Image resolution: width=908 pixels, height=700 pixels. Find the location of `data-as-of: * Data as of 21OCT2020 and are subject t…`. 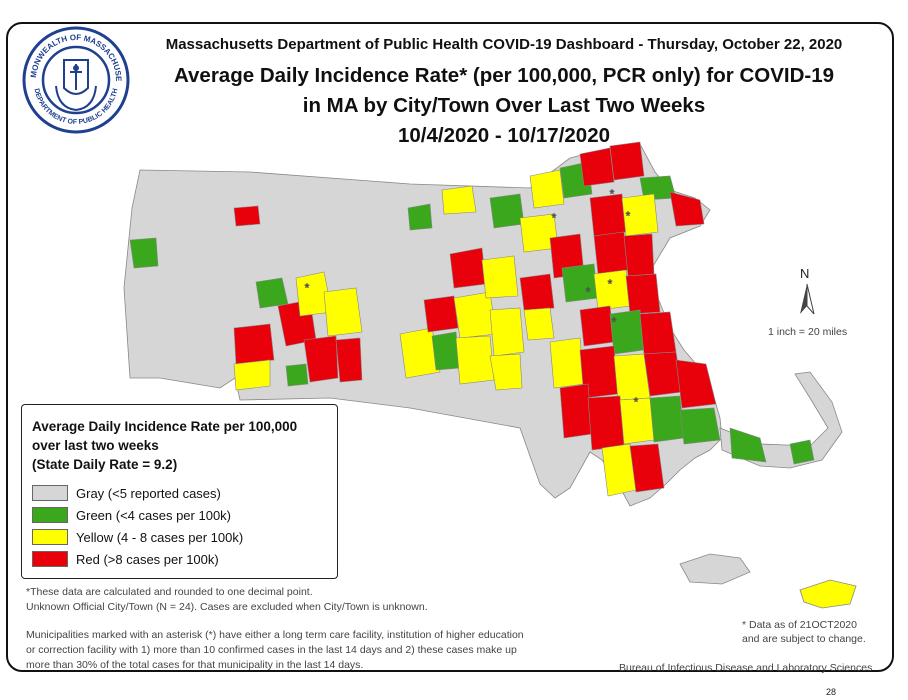

data-as-of: * Data as of 21OCT2020 and are subject t… is located at coordinates (817, 632).